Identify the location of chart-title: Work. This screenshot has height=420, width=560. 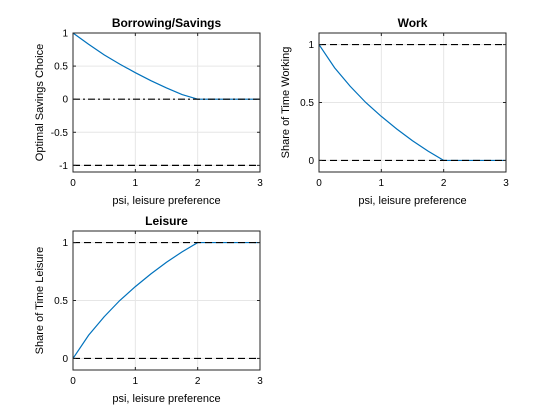
(413, 23).